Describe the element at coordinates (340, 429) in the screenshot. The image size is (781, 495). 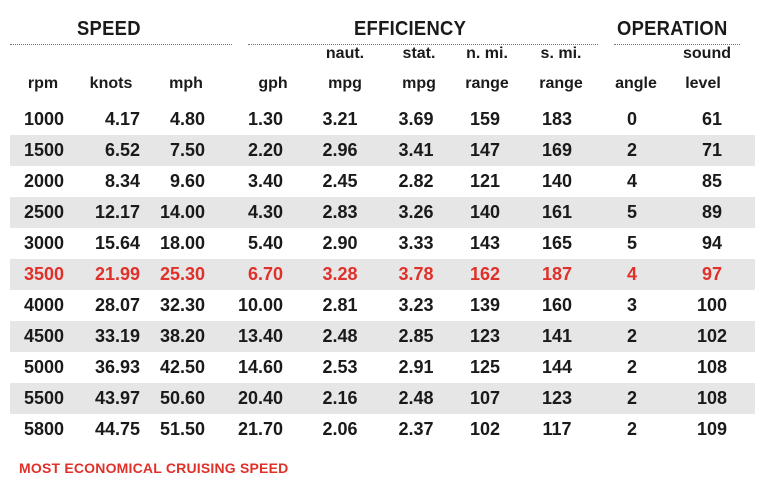
I see `cell-naut-mpg: 2.06` at that location.